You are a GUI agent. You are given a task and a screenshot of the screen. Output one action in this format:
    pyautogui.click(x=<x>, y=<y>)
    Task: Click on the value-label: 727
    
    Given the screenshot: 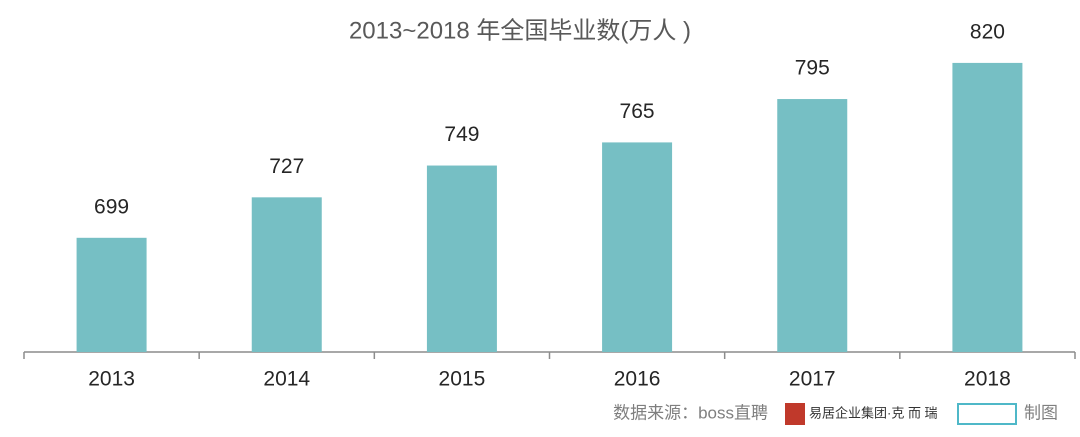 What is the action you would take?
    pyautogui.click(x=286, y=166)
    